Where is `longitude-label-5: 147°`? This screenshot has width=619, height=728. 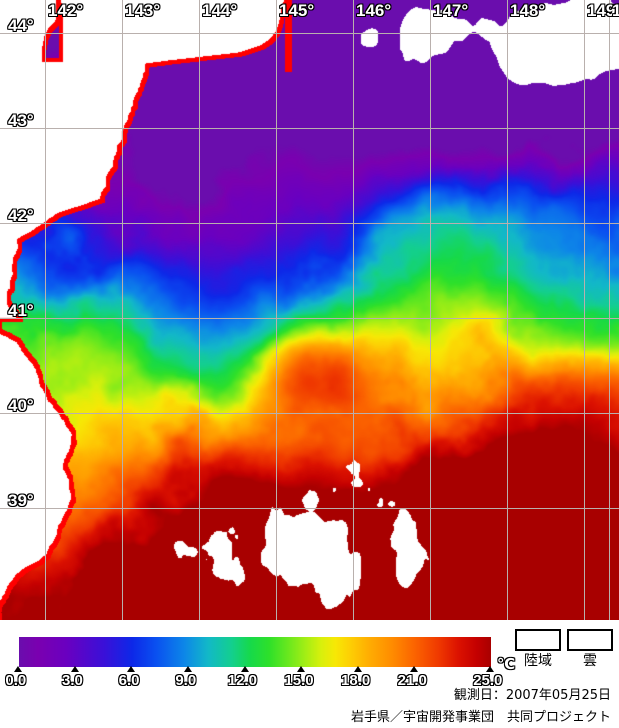
longitude-label-5: 147° is located at coordinates (451, 10).